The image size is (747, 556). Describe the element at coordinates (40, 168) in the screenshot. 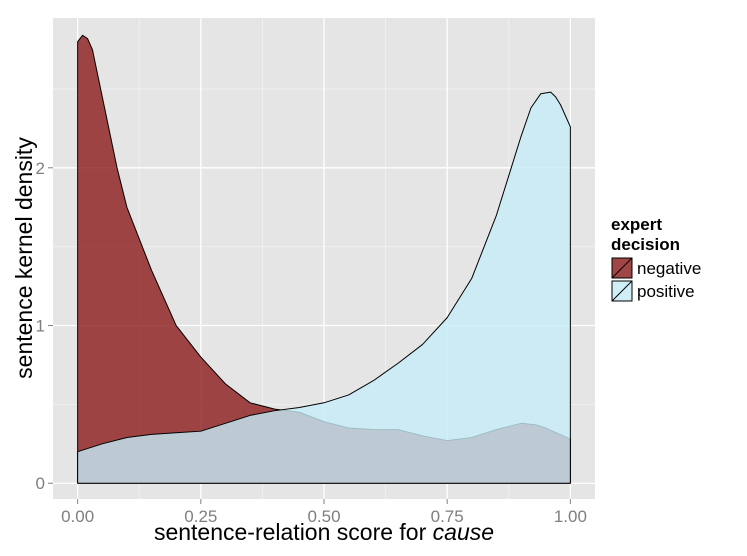

I see `y-tick-label: 2` at that location.